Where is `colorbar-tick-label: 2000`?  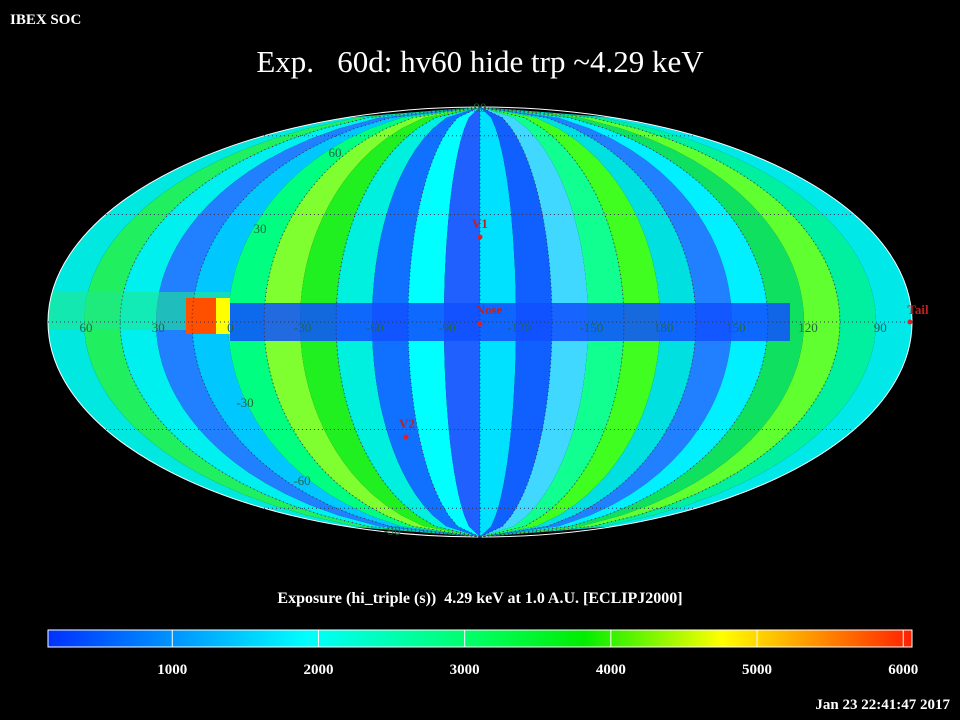
colorbar-tick-label: 2000 is located at coordinates (318, 670).